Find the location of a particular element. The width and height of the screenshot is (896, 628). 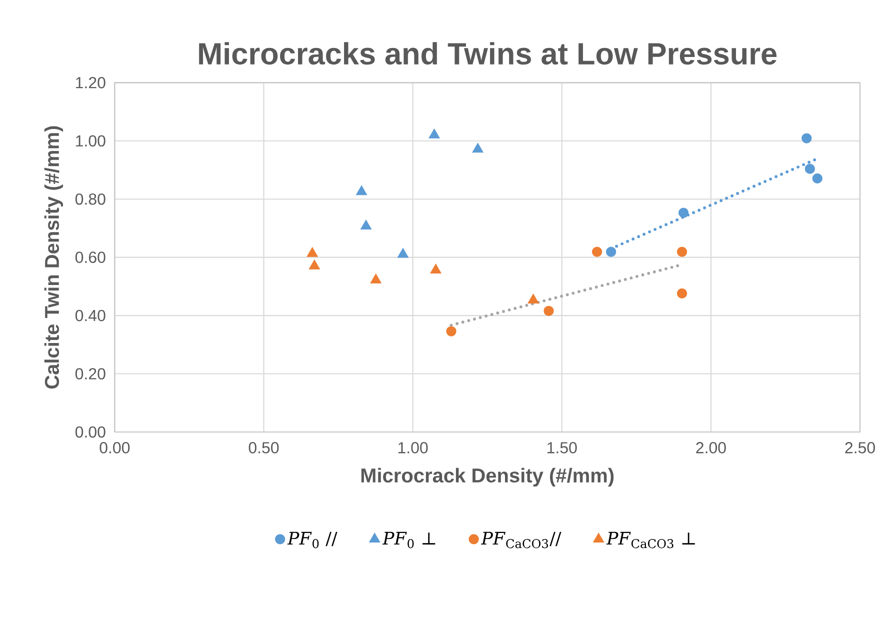

y-tick-label: 1.20 is located at coordinates (91, 82).